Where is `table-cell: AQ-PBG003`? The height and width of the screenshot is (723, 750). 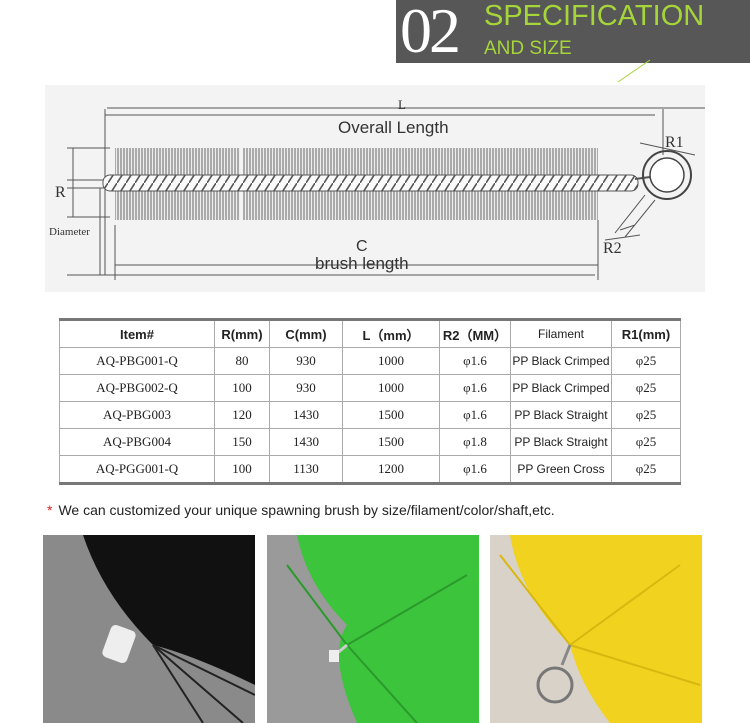
table-cell: AQ-PBG003 is located at coordinates (137, 415).